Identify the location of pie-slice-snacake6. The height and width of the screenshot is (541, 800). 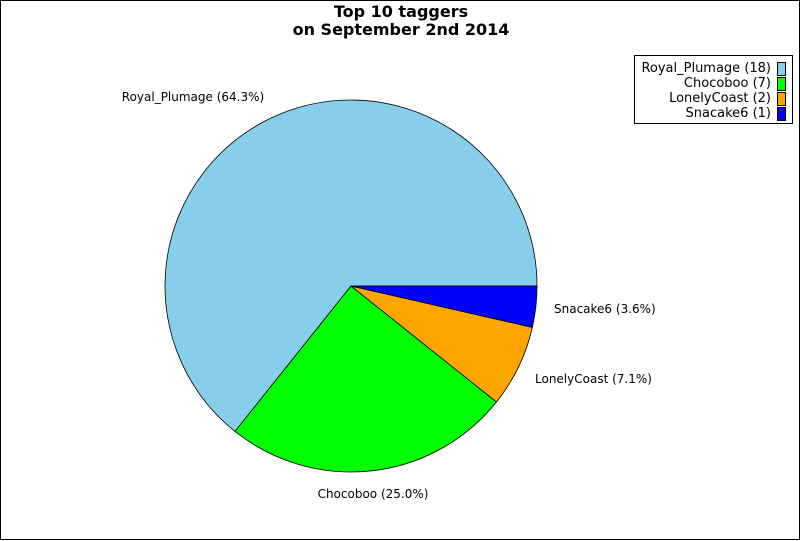
(444, 306).